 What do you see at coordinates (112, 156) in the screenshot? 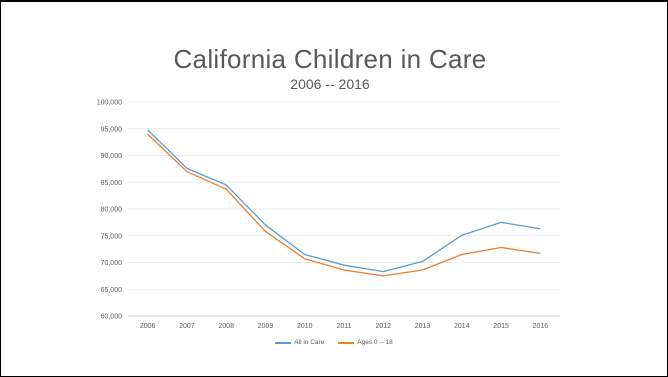
I see `y-tick-label: 90,000` at bounding box center [112, 156].